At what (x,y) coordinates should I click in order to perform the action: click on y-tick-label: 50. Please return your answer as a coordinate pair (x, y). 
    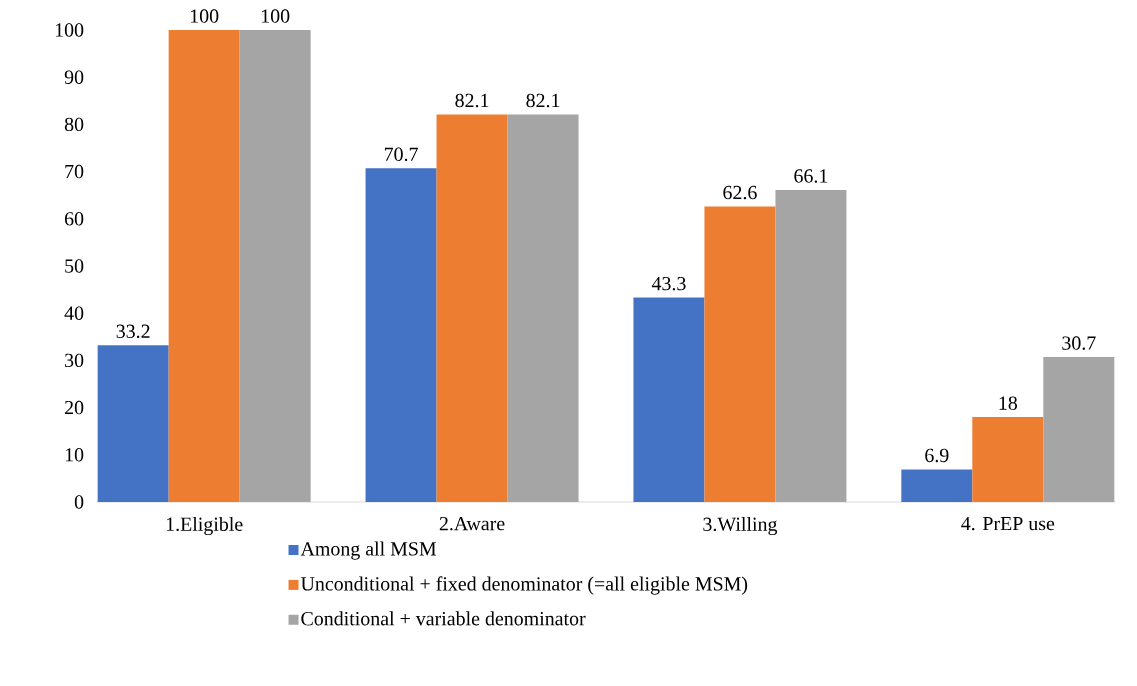
    Looking at the image, I should click on (74, 266).